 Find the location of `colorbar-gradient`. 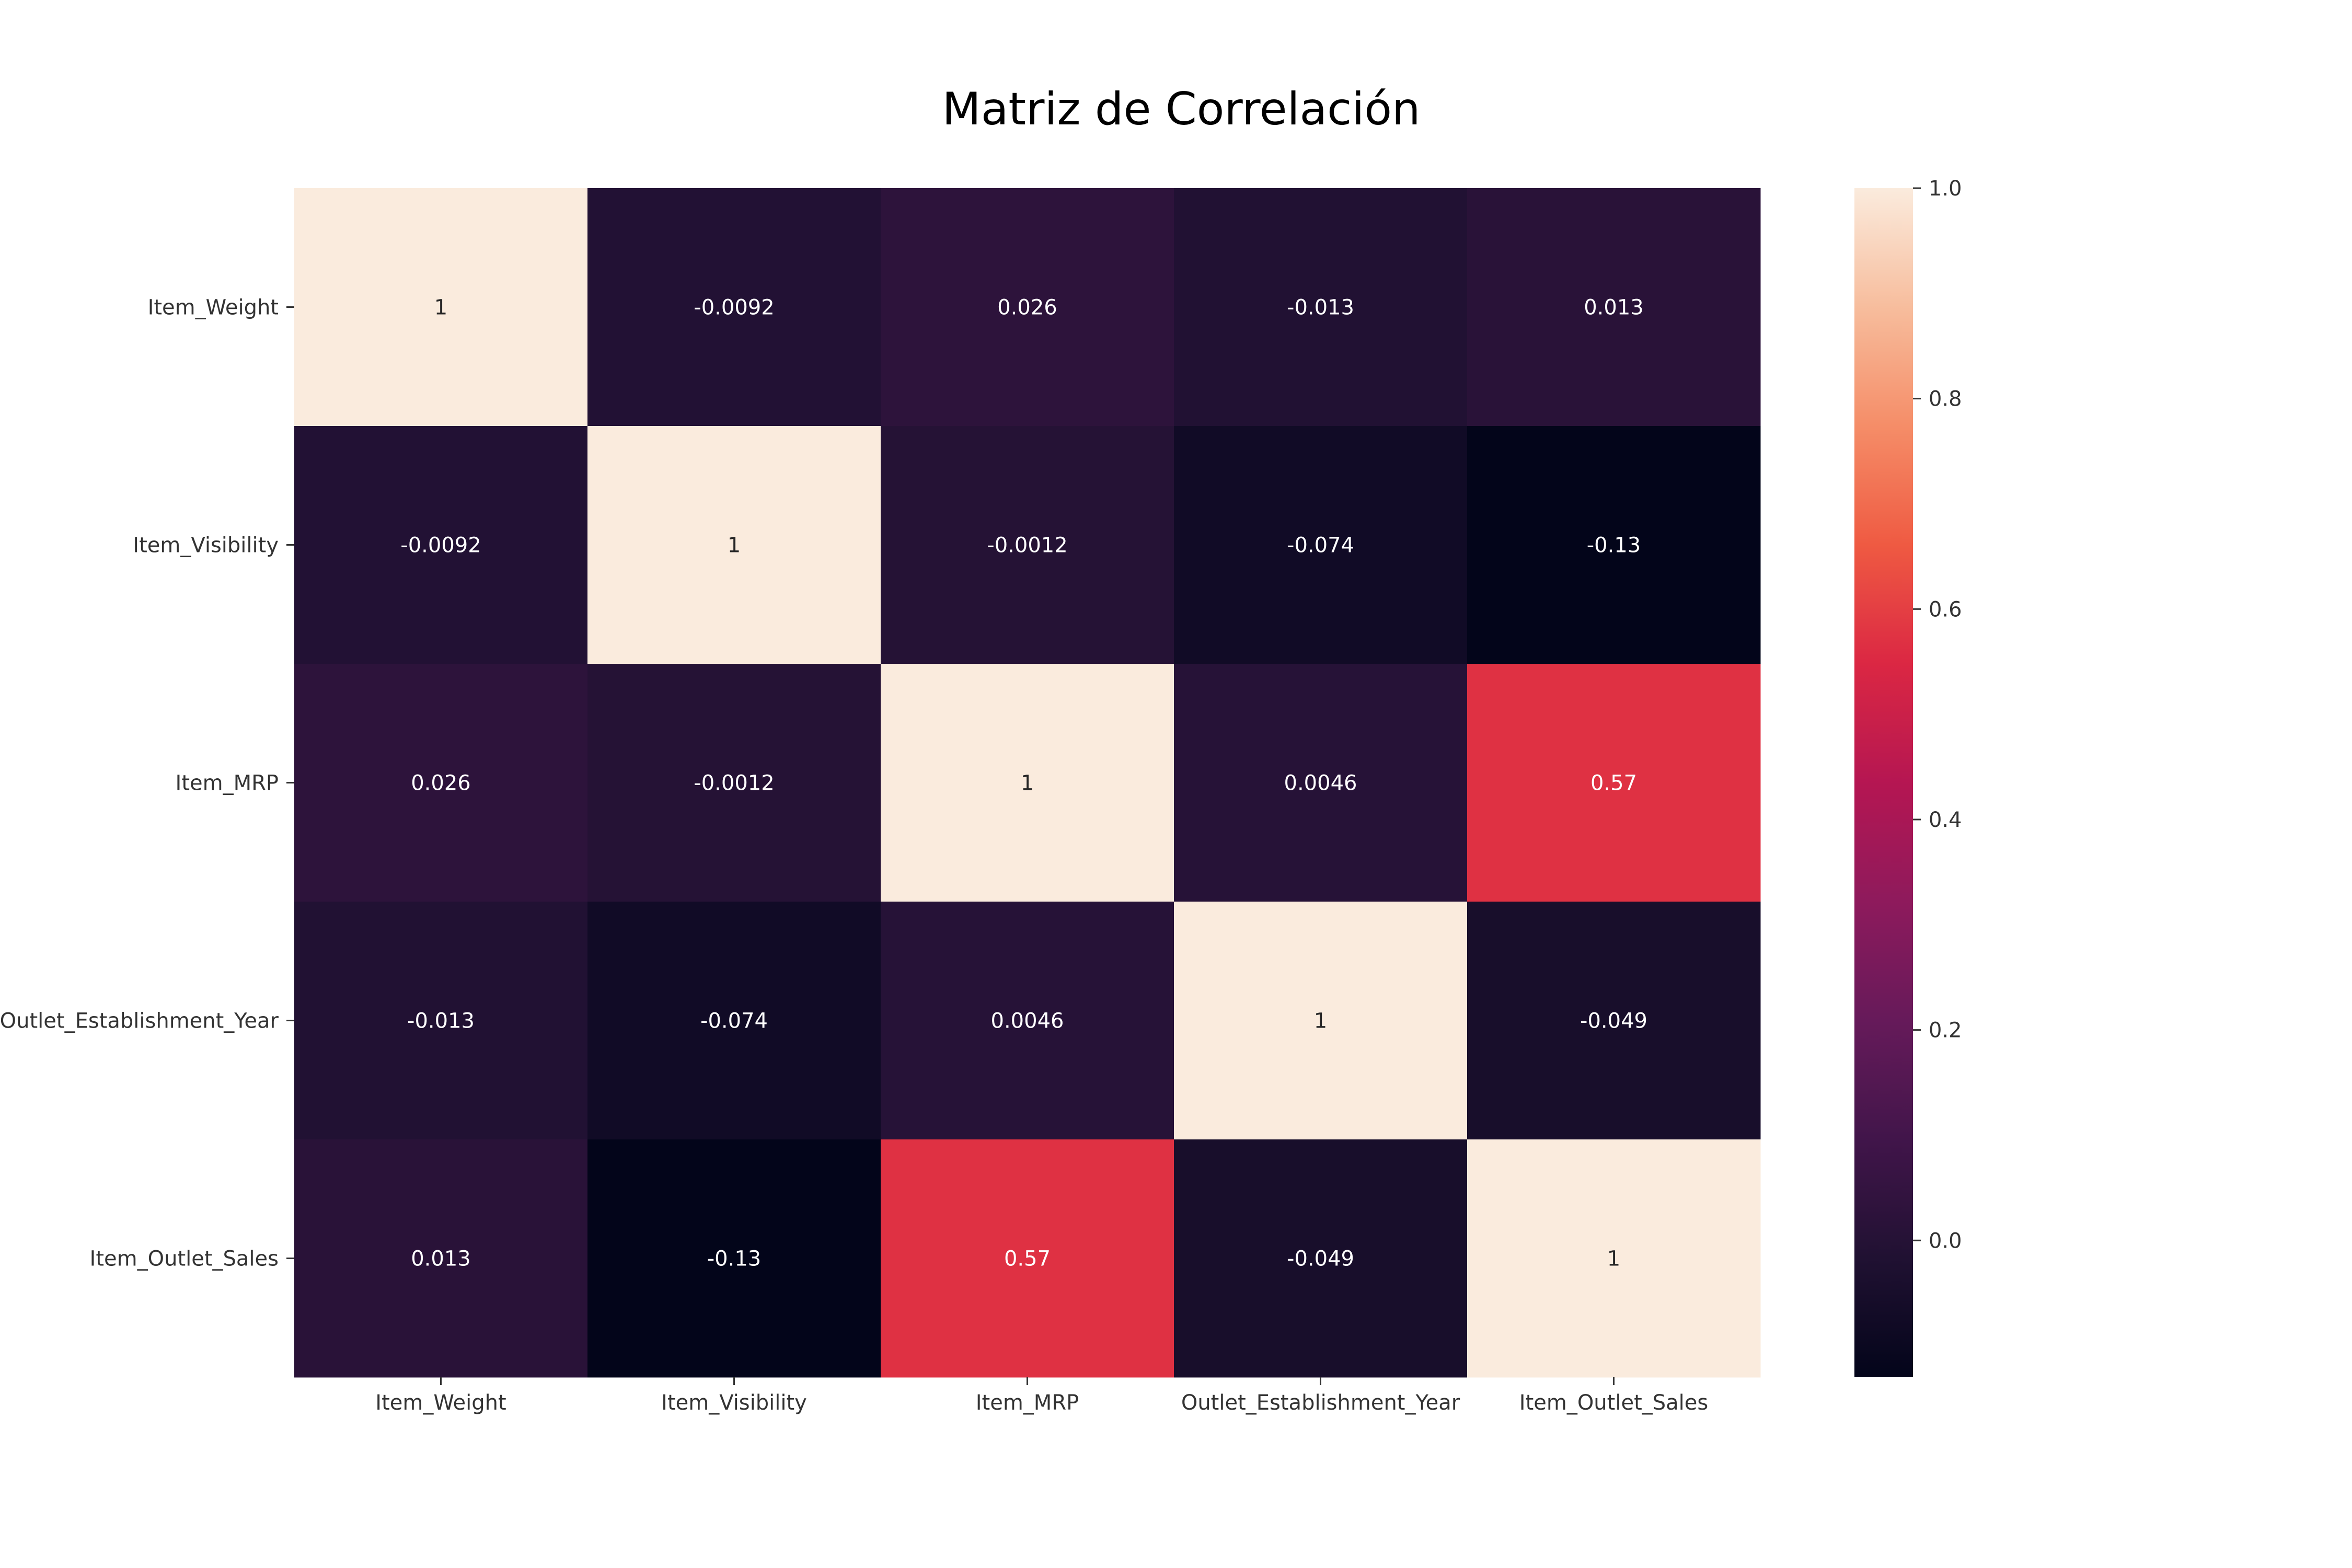

colorbar-gradient is located at coordinates (1883, 782).